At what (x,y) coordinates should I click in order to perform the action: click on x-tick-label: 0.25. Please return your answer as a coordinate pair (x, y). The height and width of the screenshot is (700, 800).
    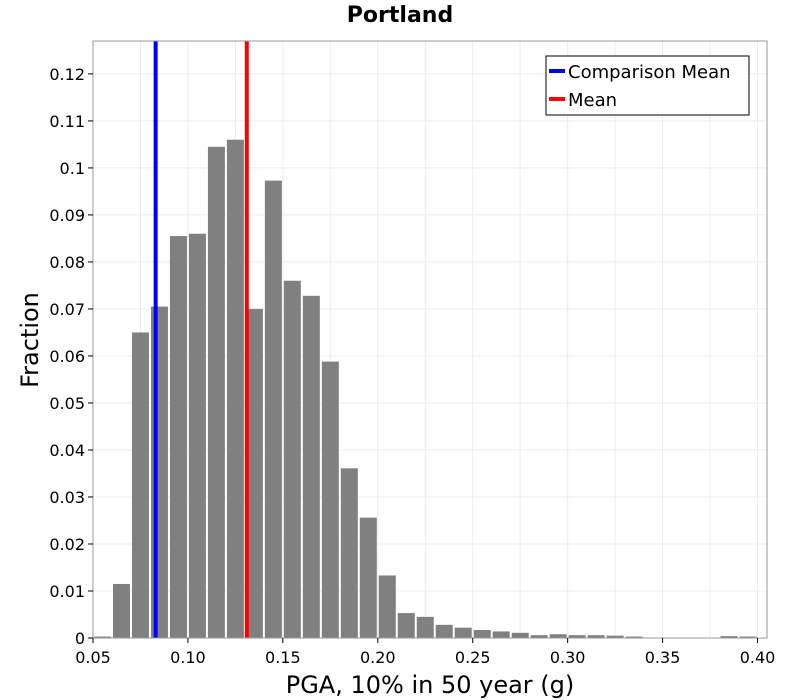
    Looking at the image, I should click on (473, 657).